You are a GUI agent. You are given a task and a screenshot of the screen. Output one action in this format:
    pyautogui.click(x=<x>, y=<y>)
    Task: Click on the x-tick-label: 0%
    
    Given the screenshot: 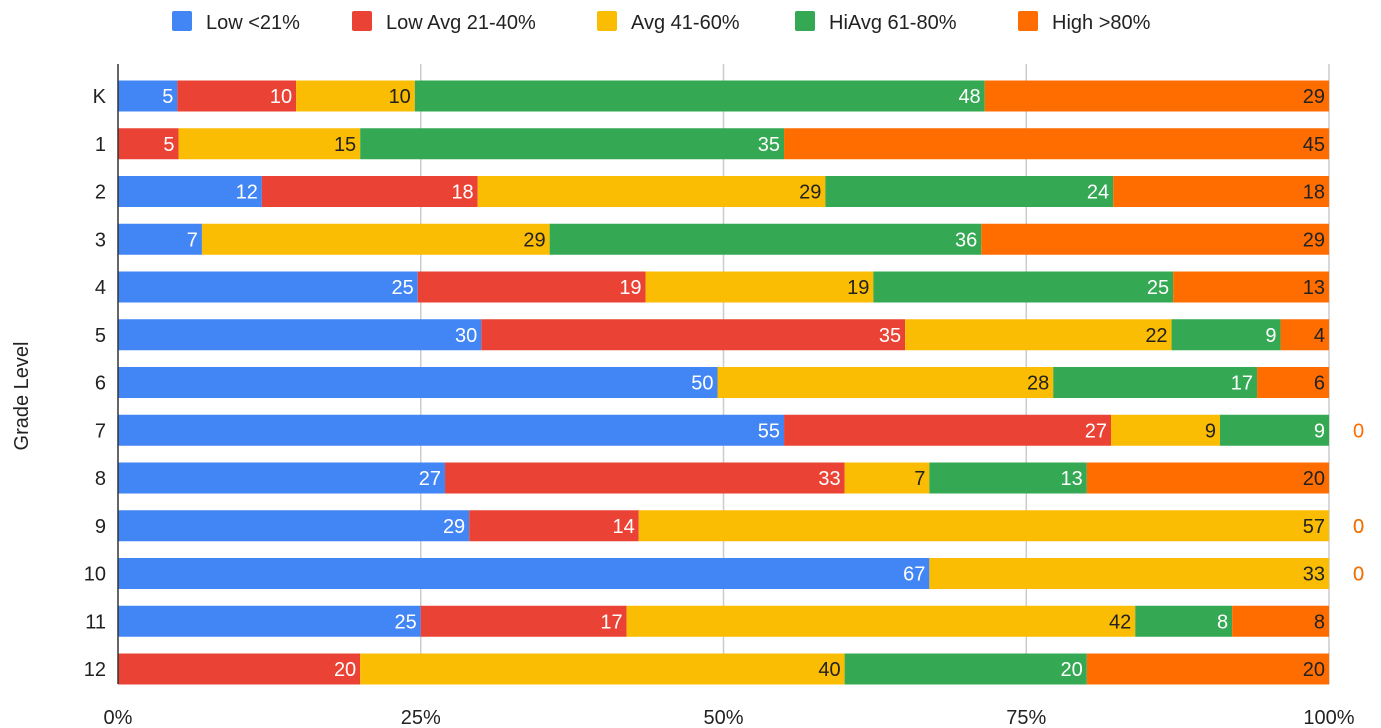 What is the action you would take?
    pyautogui.click(x=118, y=717)
    